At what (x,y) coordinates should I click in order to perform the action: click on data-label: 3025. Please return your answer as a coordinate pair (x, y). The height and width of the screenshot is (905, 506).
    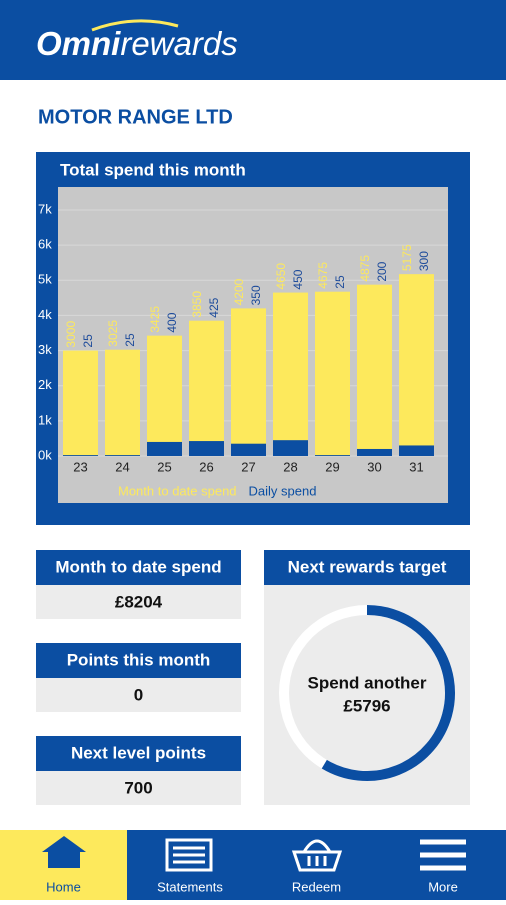
    Looking at the image, I should click on (113, 333).